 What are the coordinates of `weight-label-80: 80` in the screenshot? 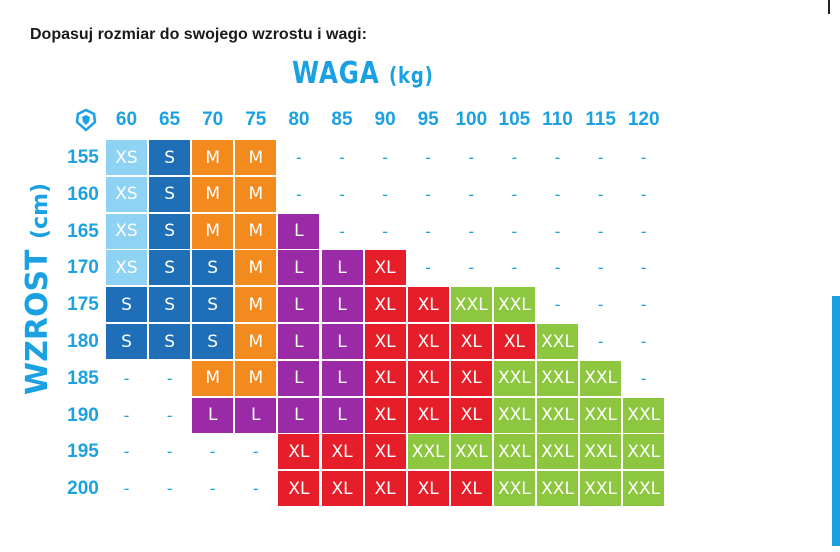 It's located at (299, 119).